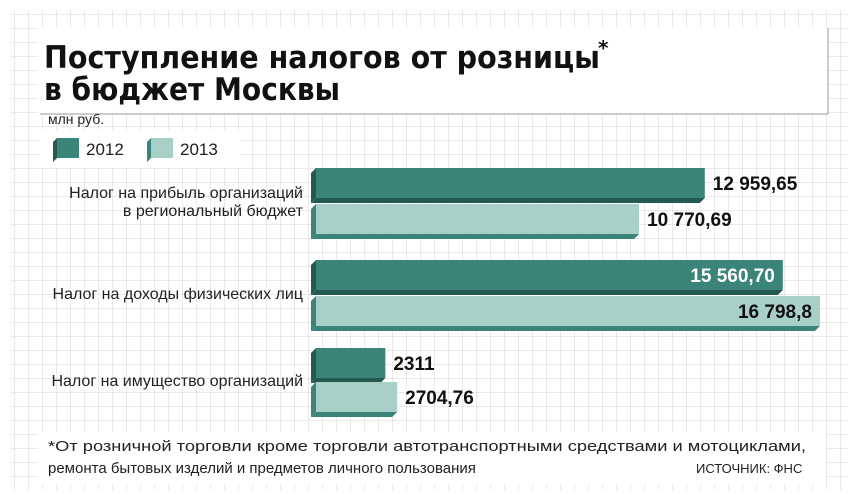 The image size is (858, 499). What do you see at coordinates (213, 211) in the screenshot?
I see `category-label-0-line1: в региональный бюджет` at bounding box center [213, 211].